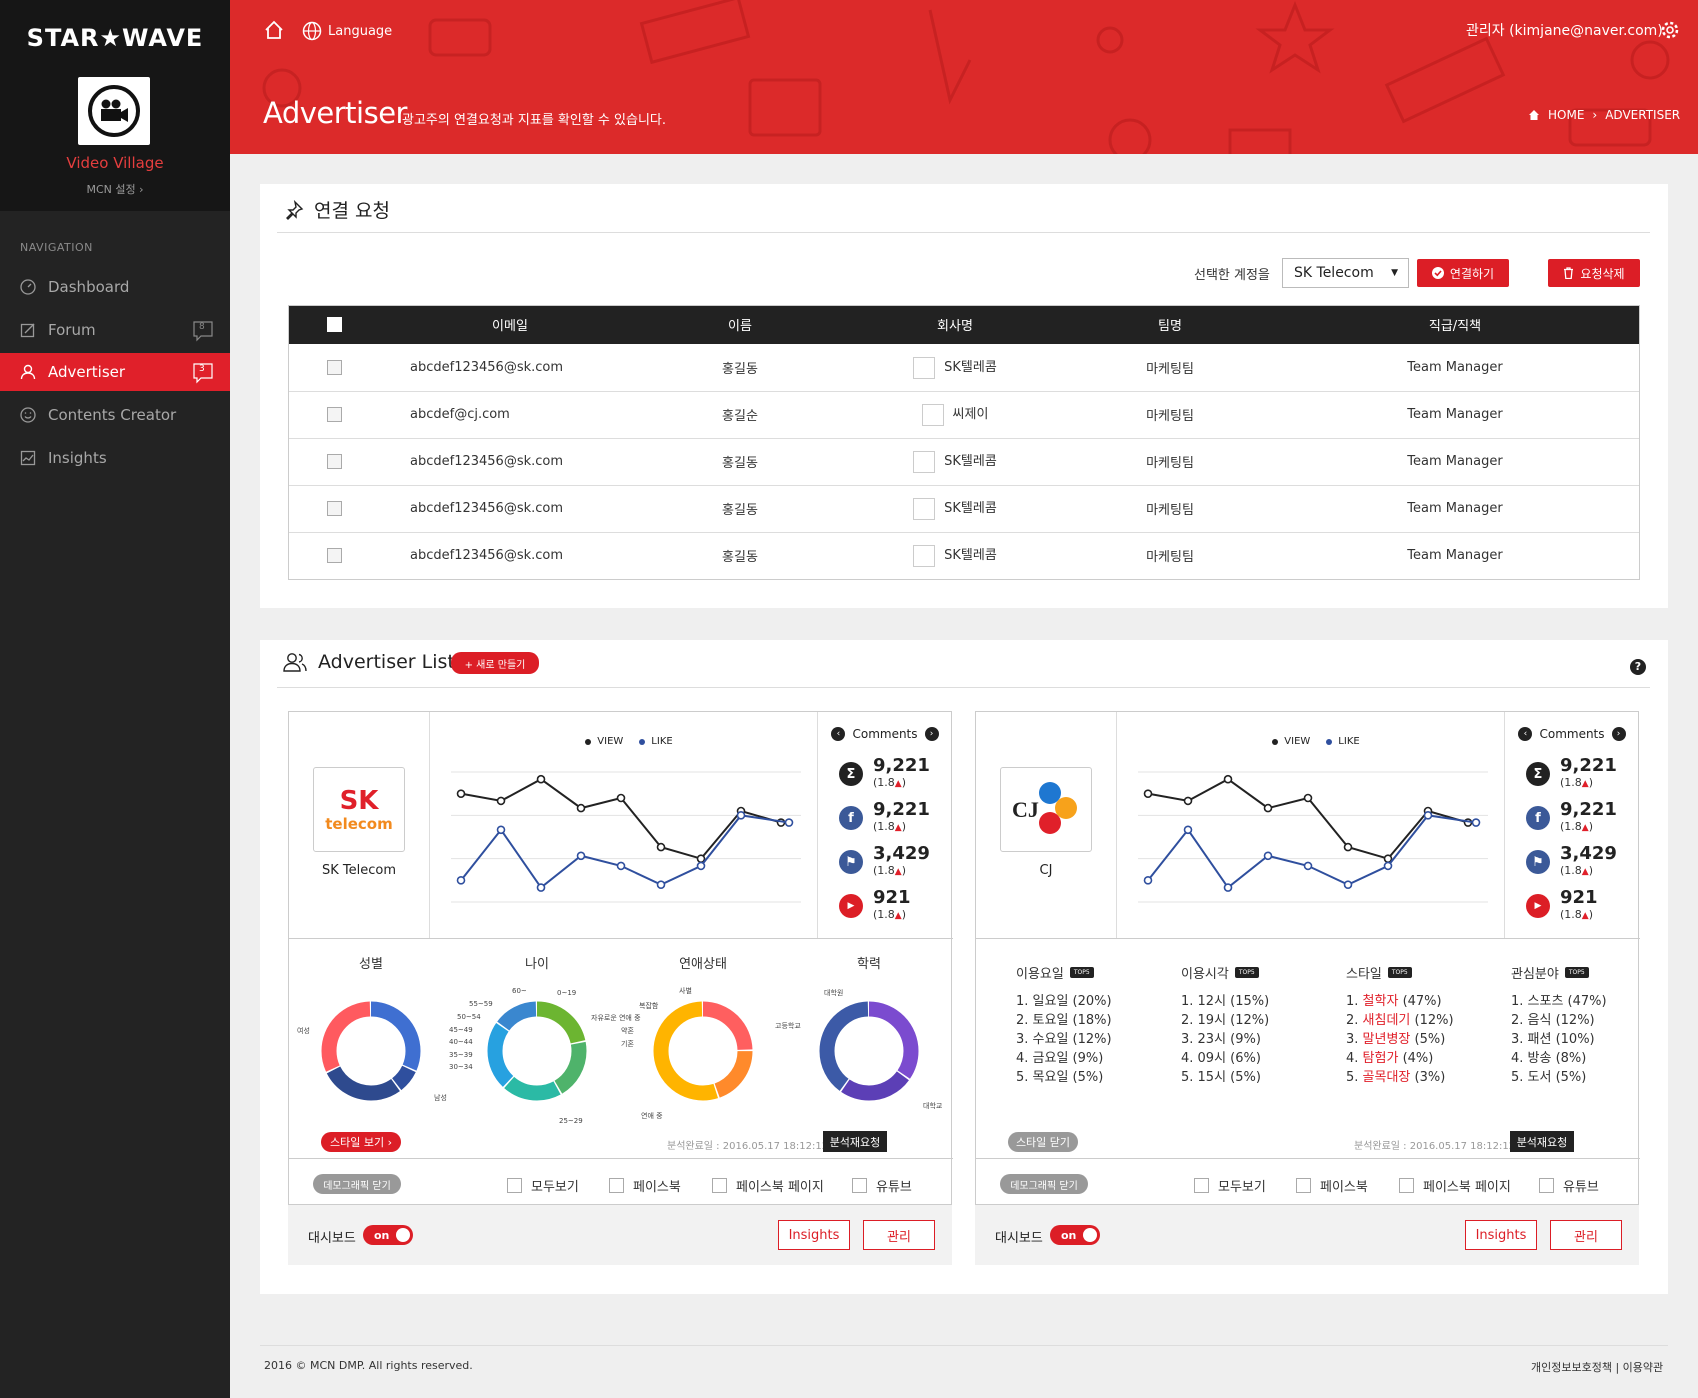 This screenshot has height=1398, width=1698. What do you see at coordinates (1380, 1058) in the screenshot?
I see `rank-style-link: 탐험가` at bounding box center [1380, 1058].